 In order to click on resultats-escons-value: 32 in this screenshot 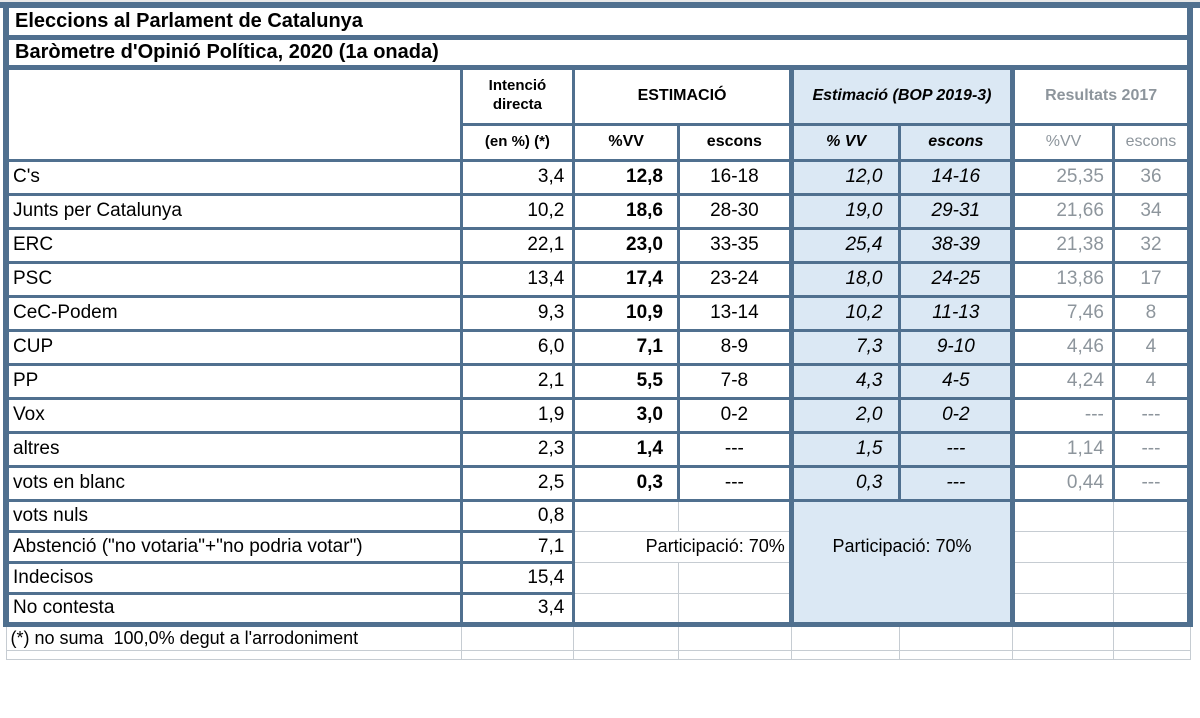, I will do `click(1152, 245)`.